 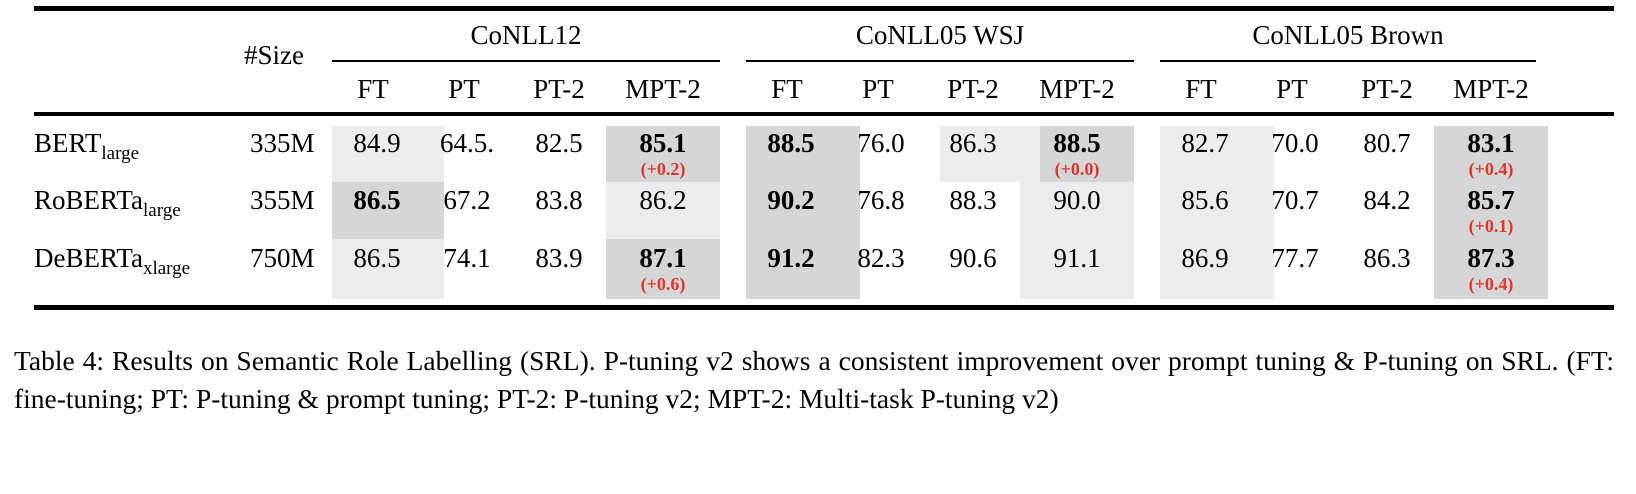 I want to click on score-cell: 90.6, so click(x=973, y=258).